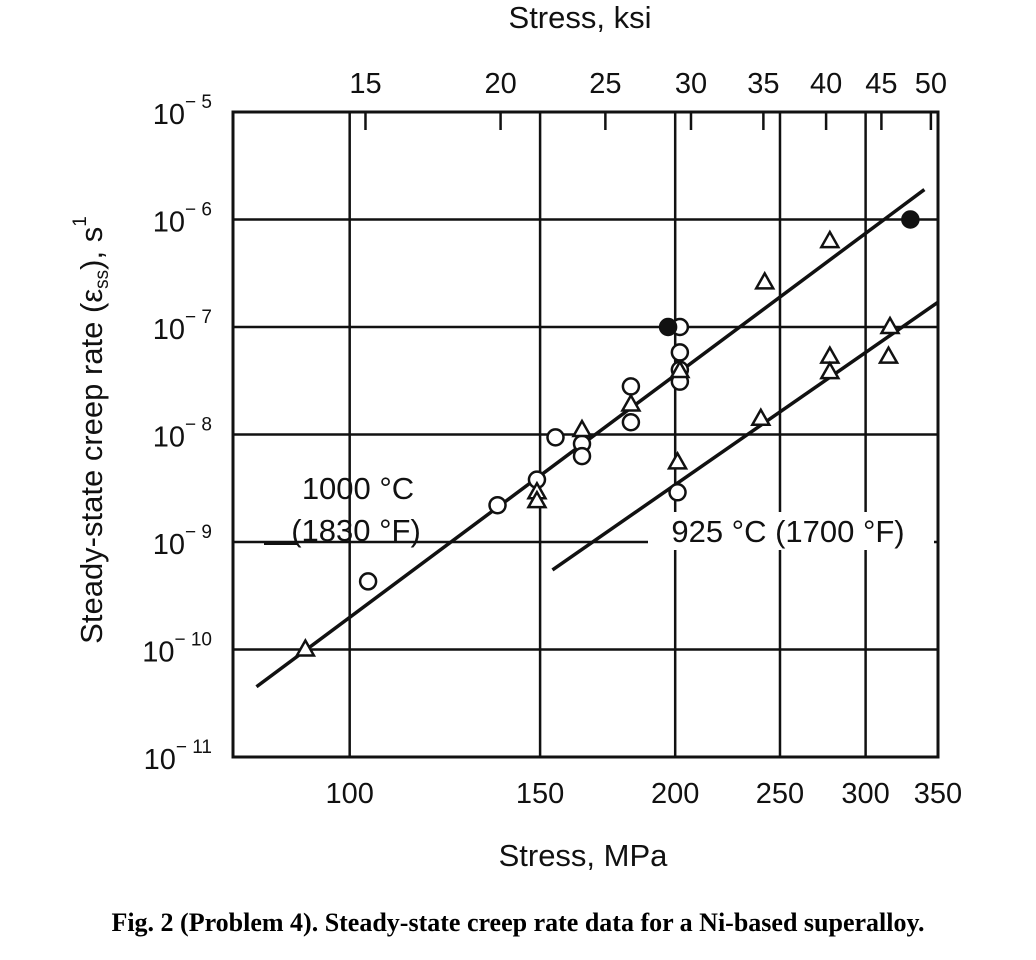  What do you see at coordinates (763, 84) in the screenshot?
I see `x-tick-label-ksi: 35` at bounding box center [763, 84].